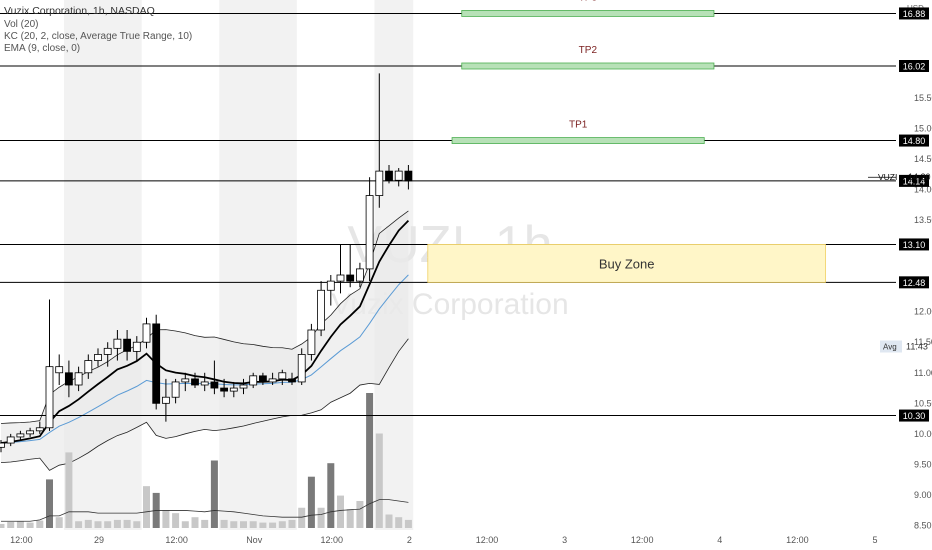 This screenshot has width=932, height=550. What do you see at coordinates (254, 540) in the screenshot?
I see `x-tick-label-3: Nov` at bounding box center [254, 540].